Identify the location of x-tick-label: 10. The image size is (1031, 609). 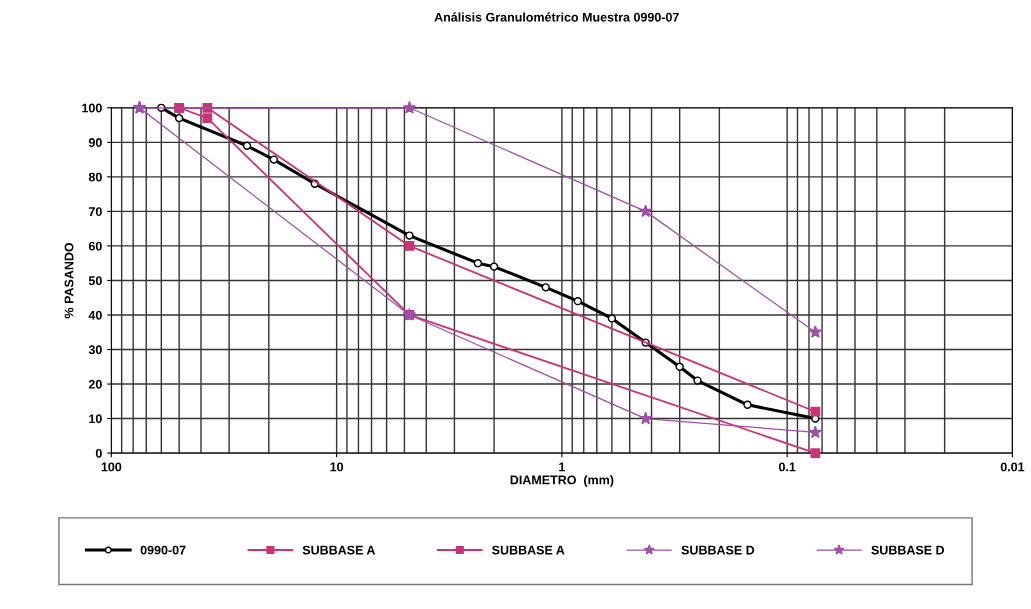
(337, 467).